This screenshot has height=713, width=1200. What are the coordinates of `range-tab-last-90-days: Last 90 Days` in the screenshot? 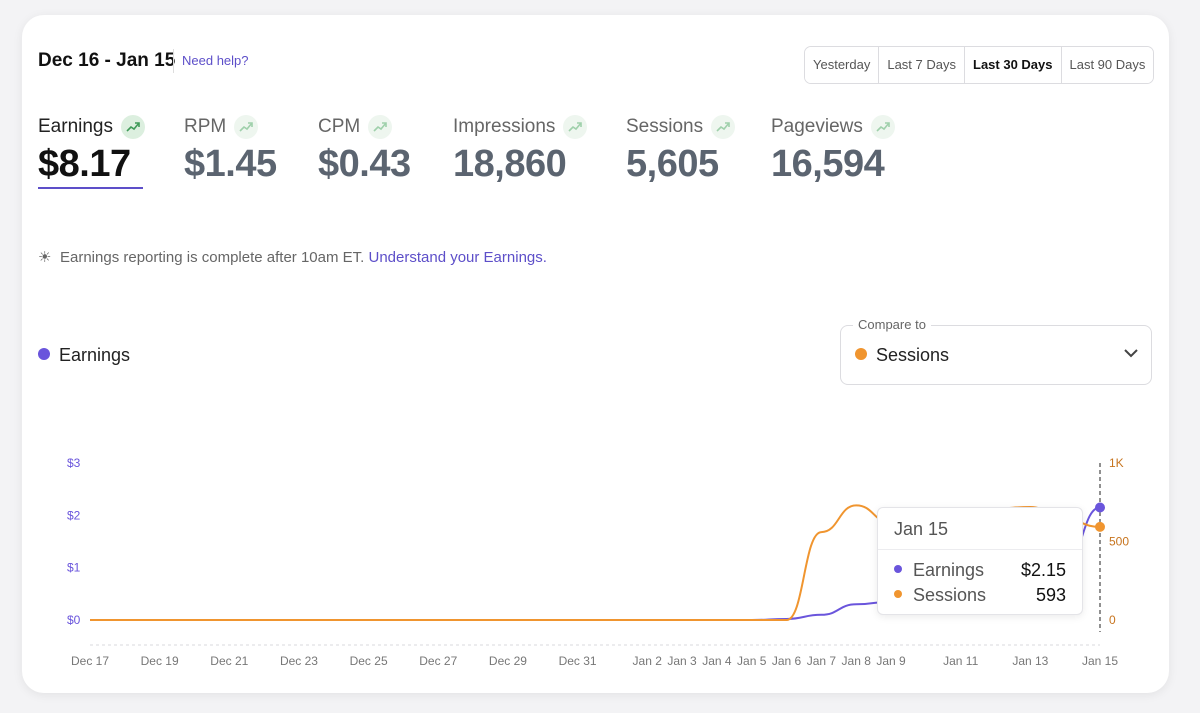 It's located at (1107, 65).